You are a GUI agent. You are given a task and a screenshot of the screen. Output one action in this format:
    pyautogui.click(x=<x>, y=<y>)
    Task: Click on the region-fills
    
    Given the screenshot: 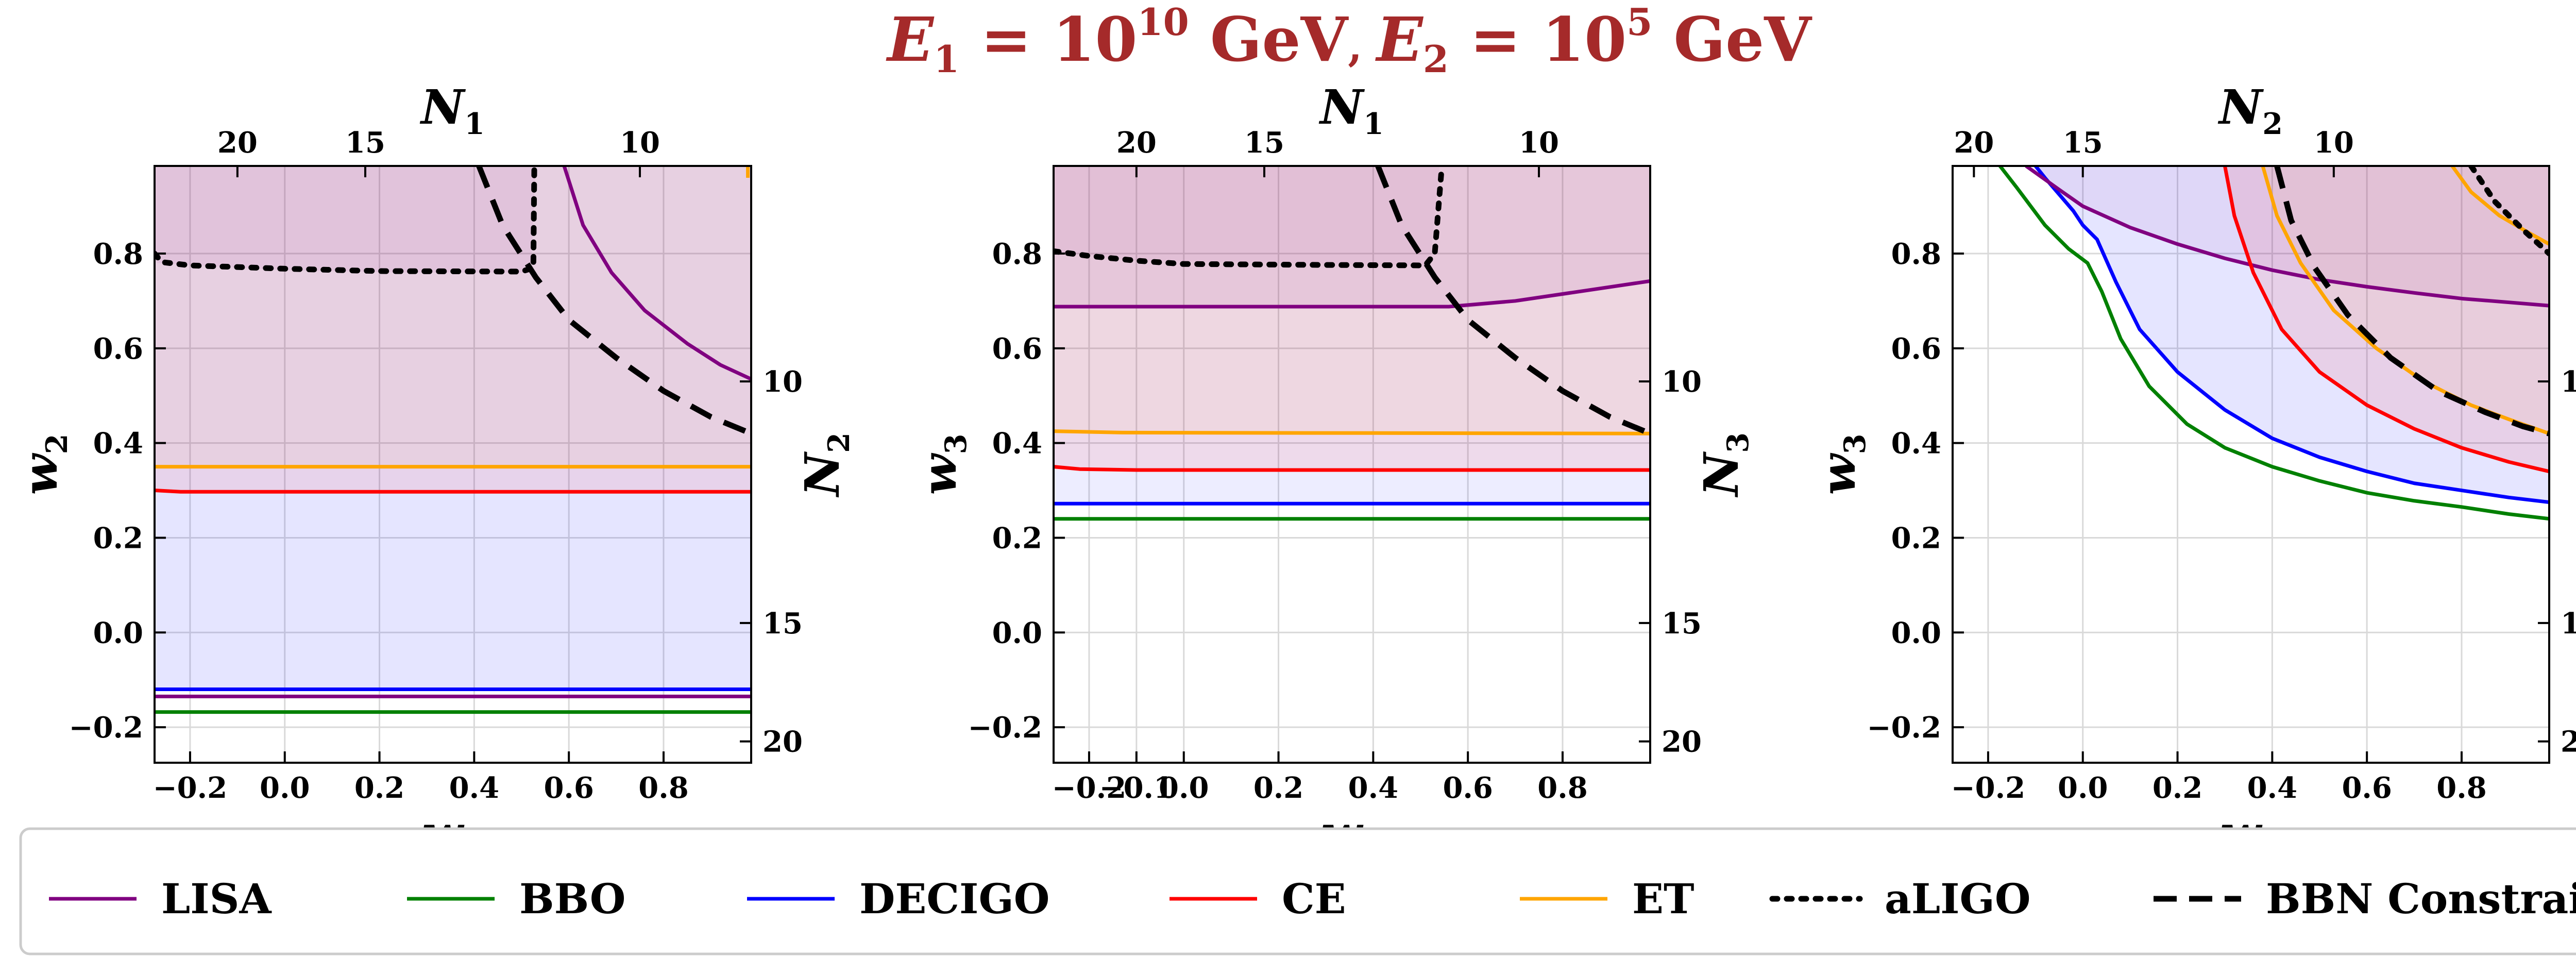 What is the action you would take?
    pyautogui.click(x=453, y=428)
    